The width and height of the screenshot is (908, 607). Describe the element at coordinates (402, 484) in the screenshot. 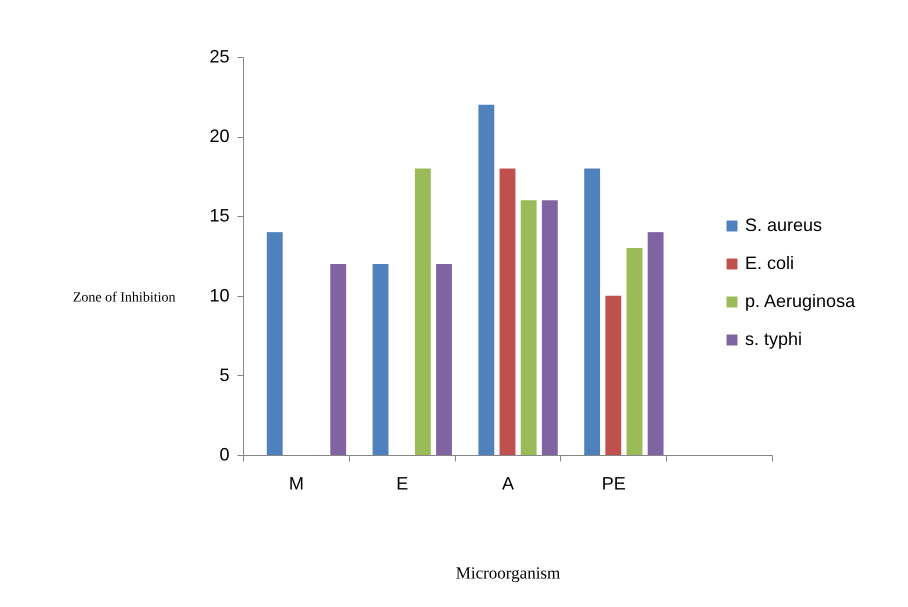

I see `x-tick-label: E` at that location.